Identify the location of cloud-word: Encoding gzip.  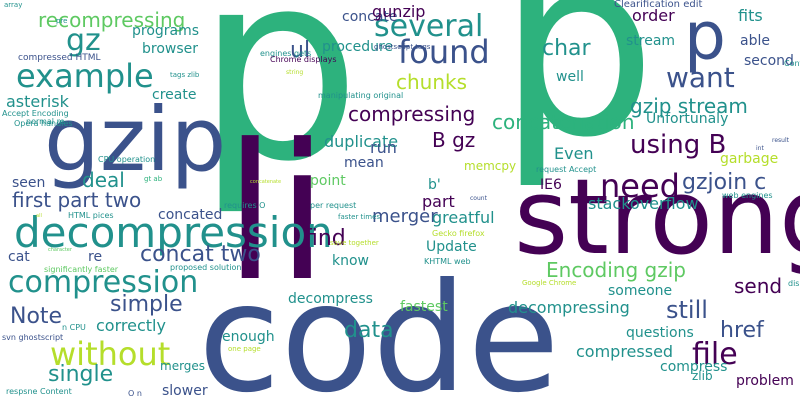
(616, 270).